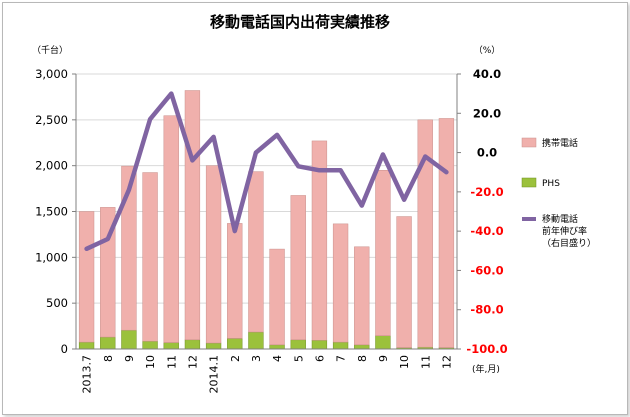 The width and height of the screenshot is (630, 417). What do you see at coordinates (486, 231) in the screenshot?
I see `right-tick-label: -40.0` at bounding box center [486, 231].